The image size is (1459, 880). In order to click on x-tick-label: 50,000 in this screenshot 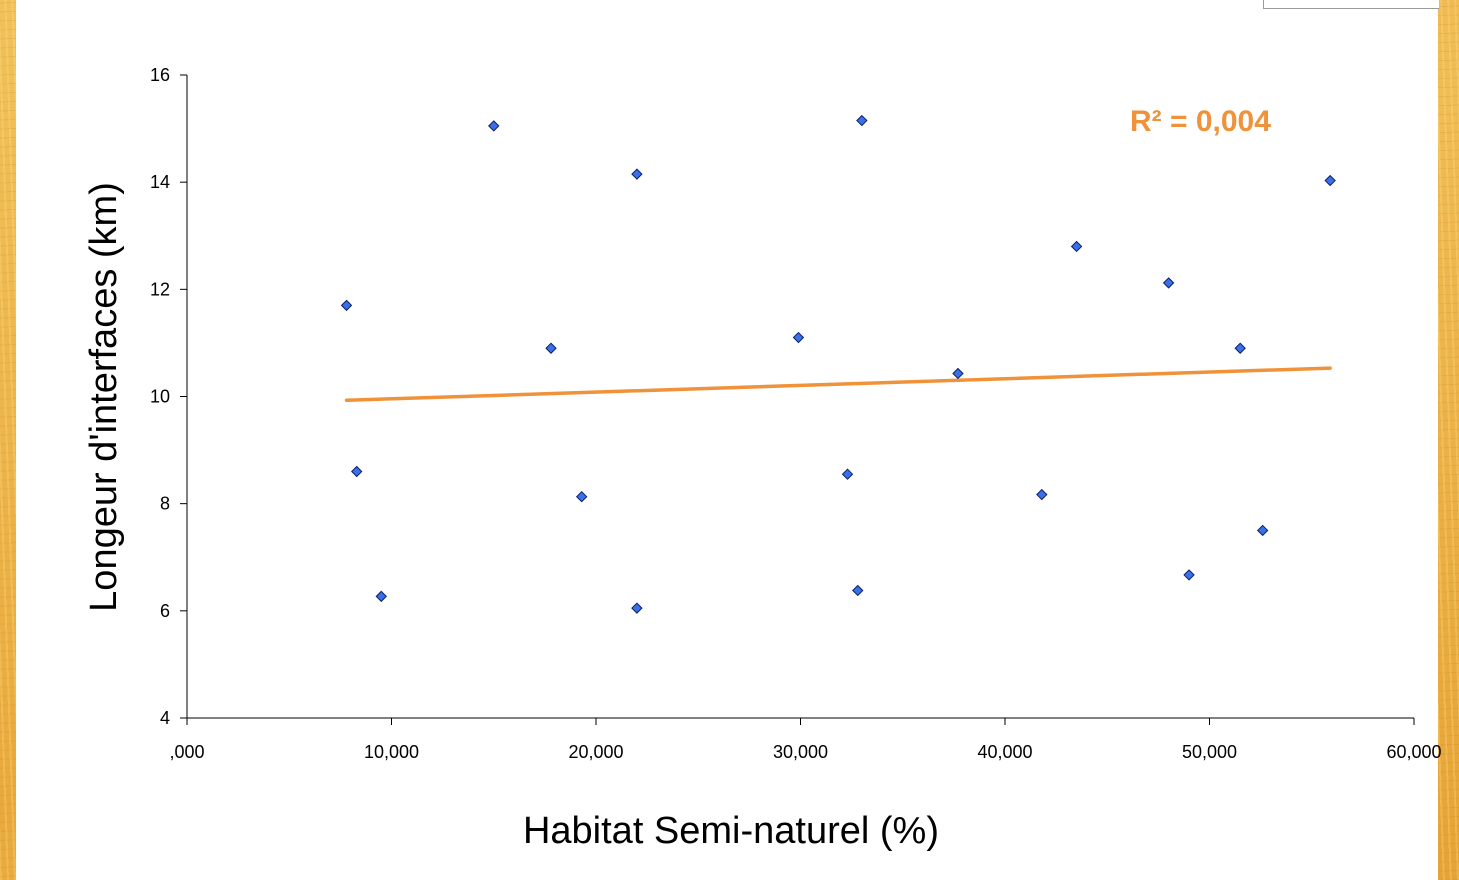, I will do `click(1209, 752)`.